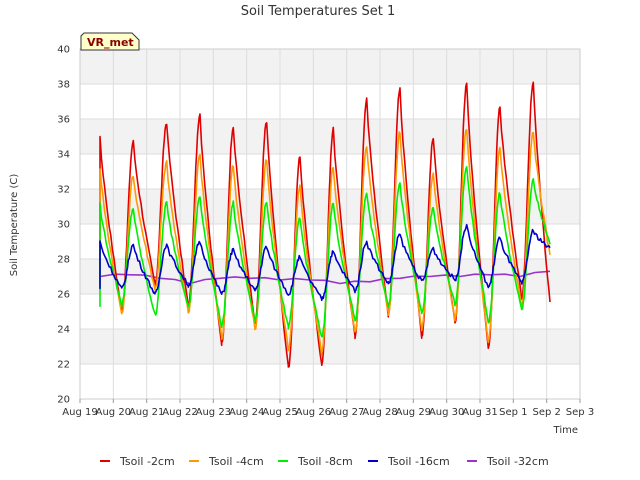 The width and height of the screenshot is (640, 480). I want to click on legend-label-tsoil-32cm: Tsoil -32cm, so click(517, 461).